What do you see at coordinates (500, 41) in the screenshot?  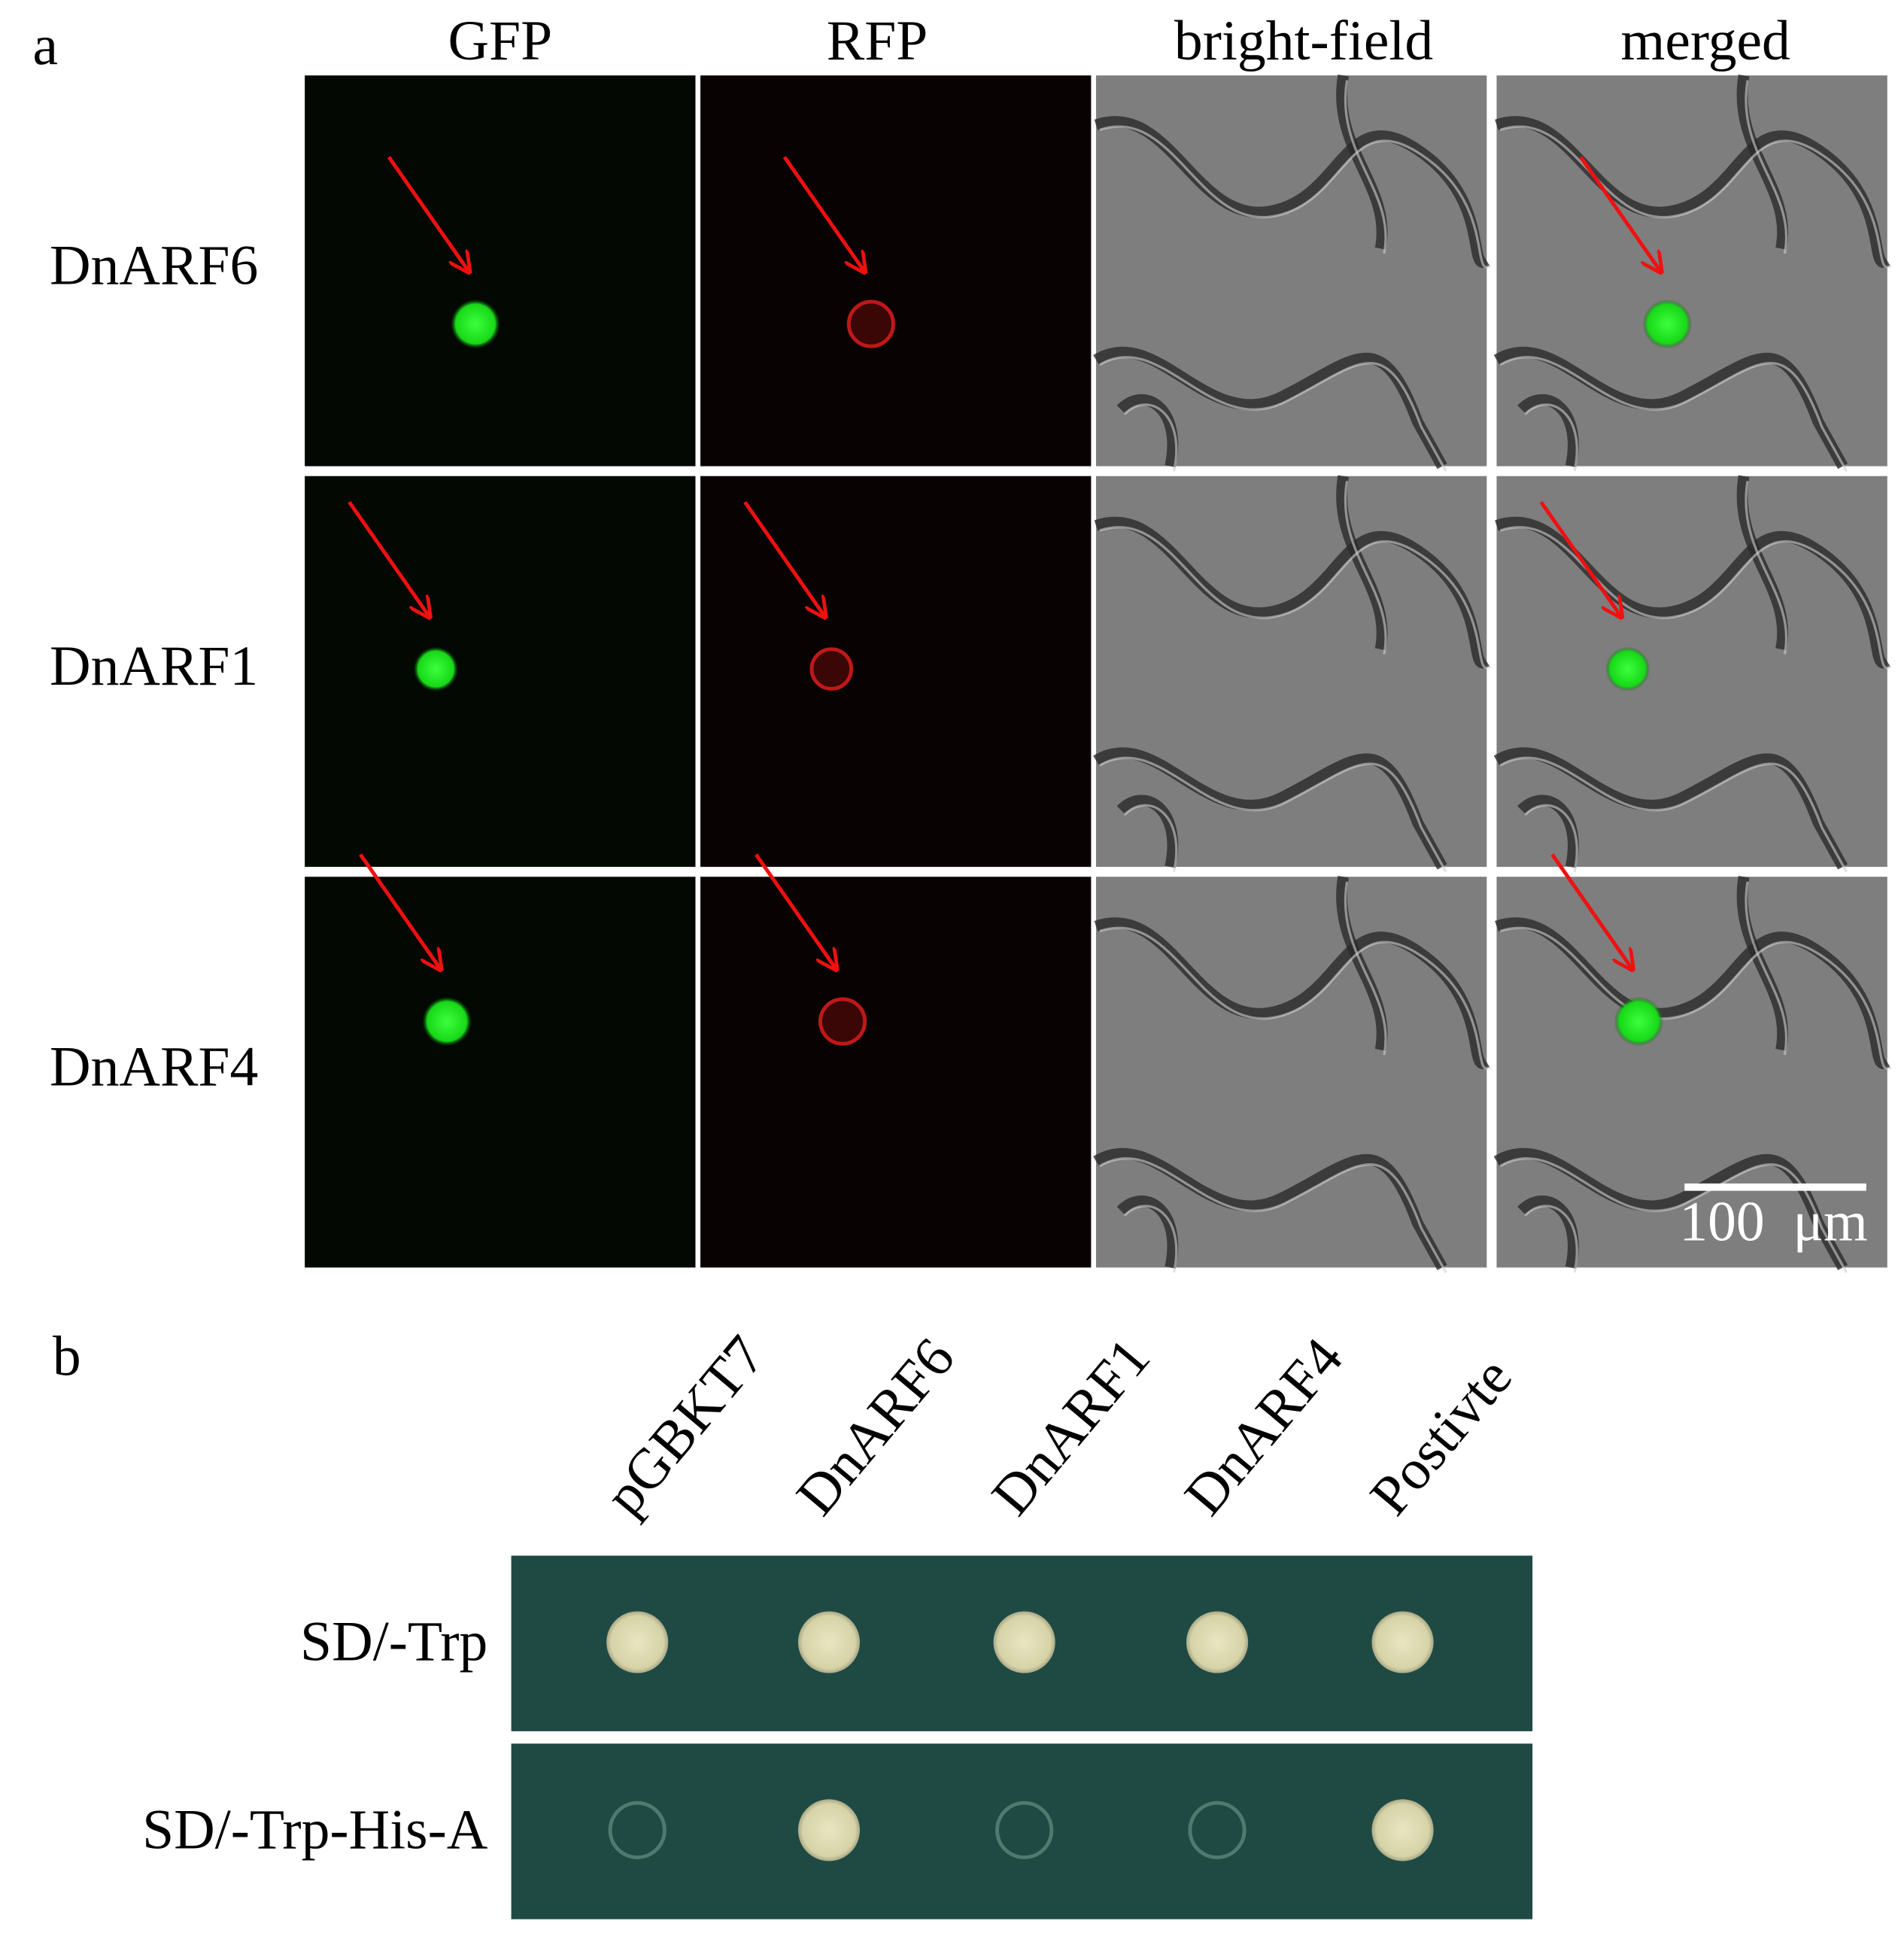 I see `column-header: GFP` at bounding box center [500, 41].